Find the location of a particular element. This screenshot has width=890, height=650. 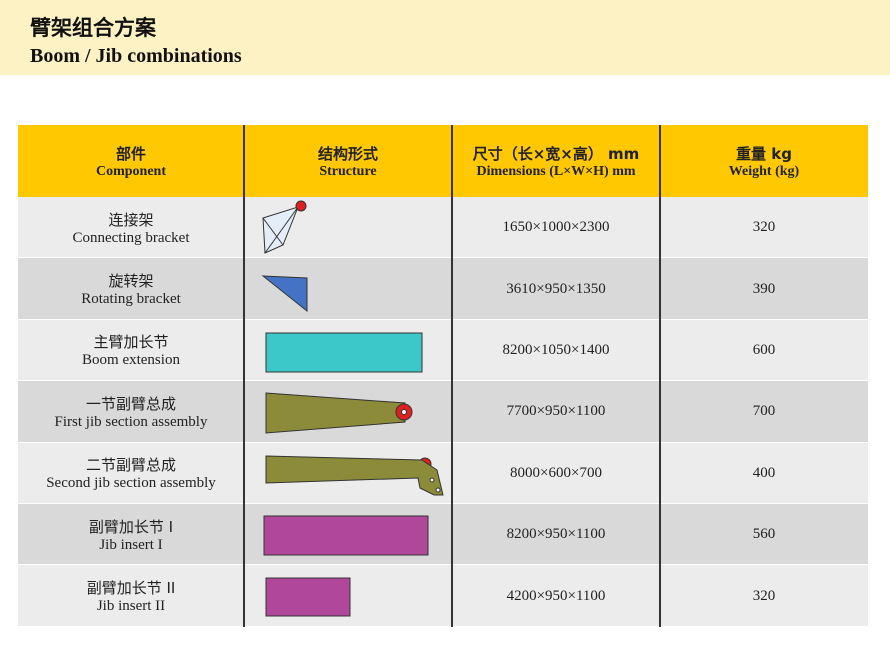

component-cell: 主臂加长节 Boom extension is located at coordinates (131, 350).